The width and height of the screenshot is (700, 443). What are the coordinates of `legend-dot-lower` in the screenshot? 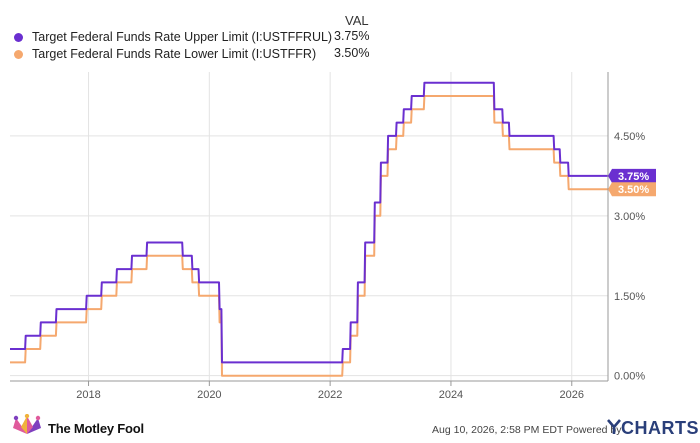 It's located at (18, 54).